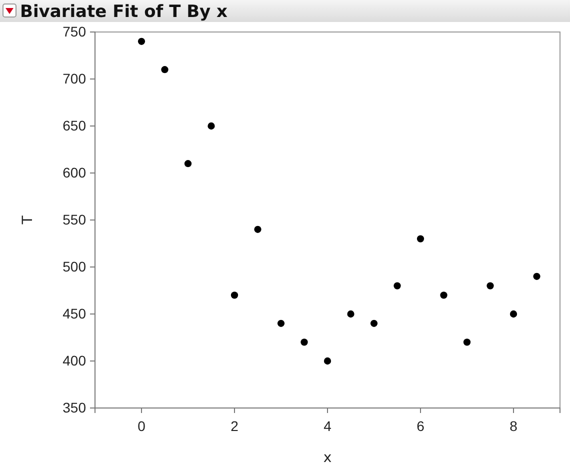  What do you see at coordinates (142, 426) in the screenshot?
I see `x-tick-label: 0` at bounding box center [142, 426].